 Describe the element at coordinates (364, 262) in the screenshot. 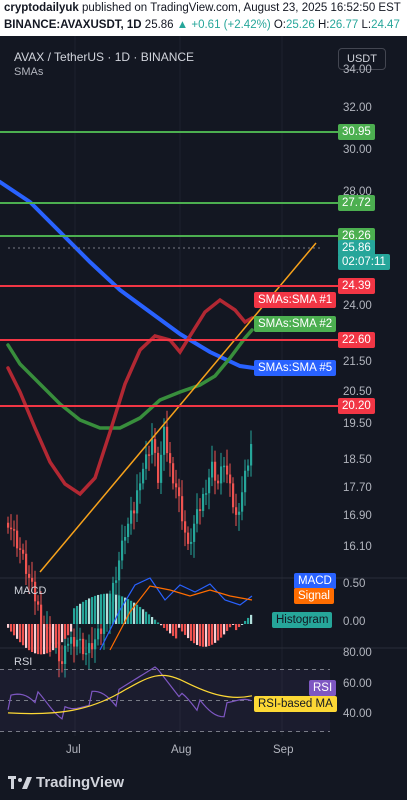

I see `candle-countdown: 02:07:11` at that location.